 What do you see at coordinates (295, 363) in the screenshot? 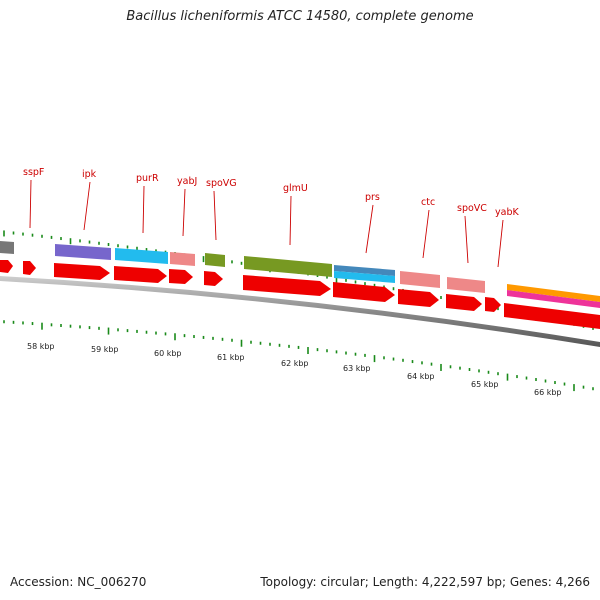
I see `scale-label: 62 kbp` at bounding box center [295, 363].